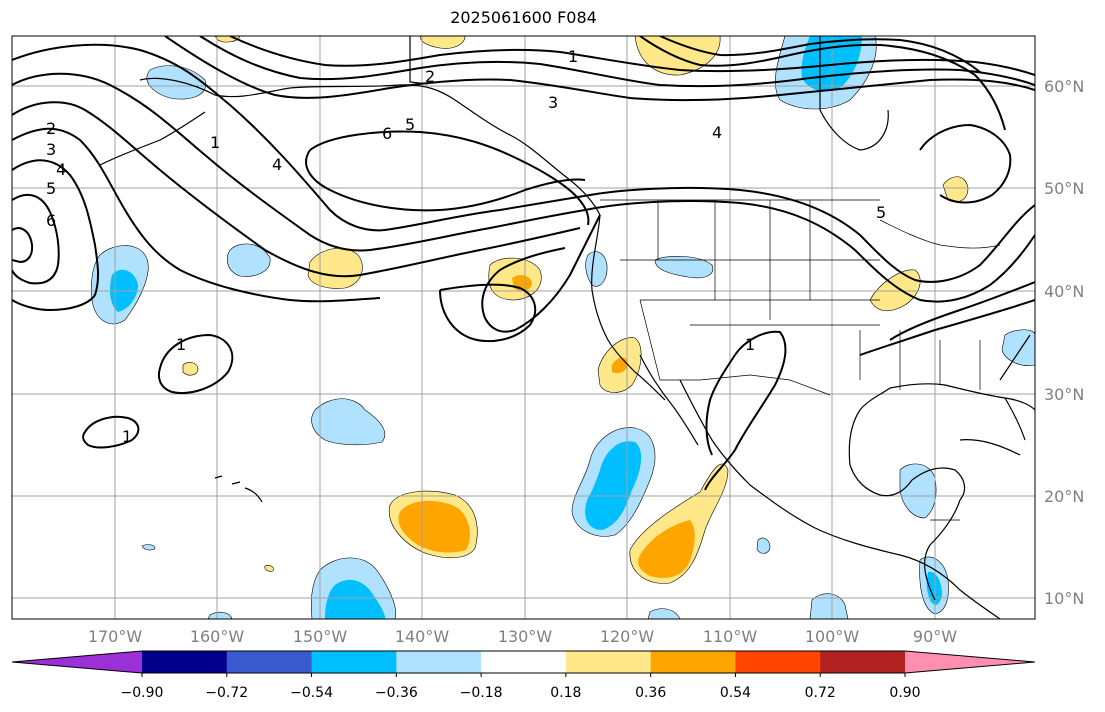 Image resolution: width=1105 pixels, height=712 pixels. I want to click on lat-label-50n: 50°N, so click(1064, 188).